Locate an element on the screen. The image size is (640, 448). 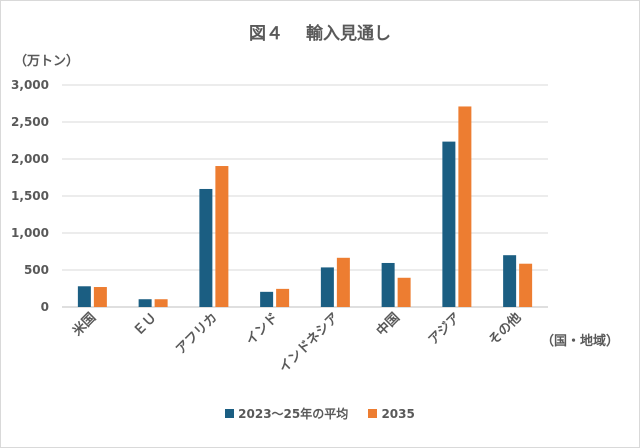
y-tick-label: 2,500 is located at coordinates (30, 122).